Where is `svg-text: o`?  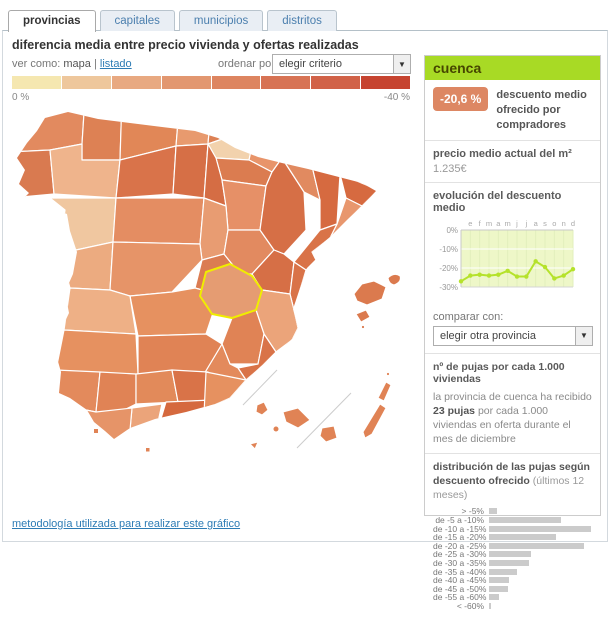
svg-text: o is located at coordinates (554, 223).